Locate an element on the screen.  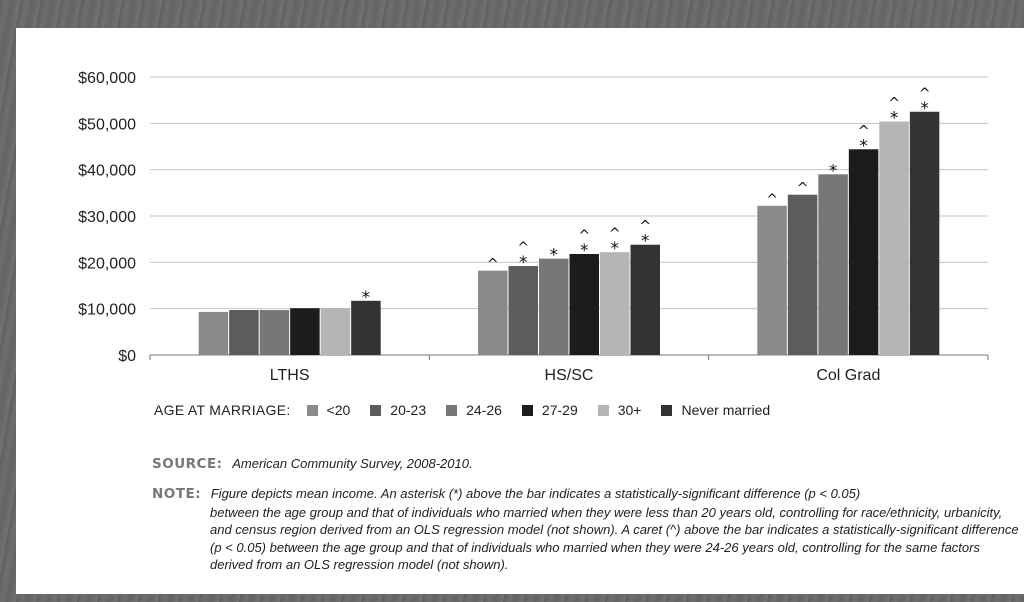
legend-label: 20-23 is located at coordinates (408, 410).